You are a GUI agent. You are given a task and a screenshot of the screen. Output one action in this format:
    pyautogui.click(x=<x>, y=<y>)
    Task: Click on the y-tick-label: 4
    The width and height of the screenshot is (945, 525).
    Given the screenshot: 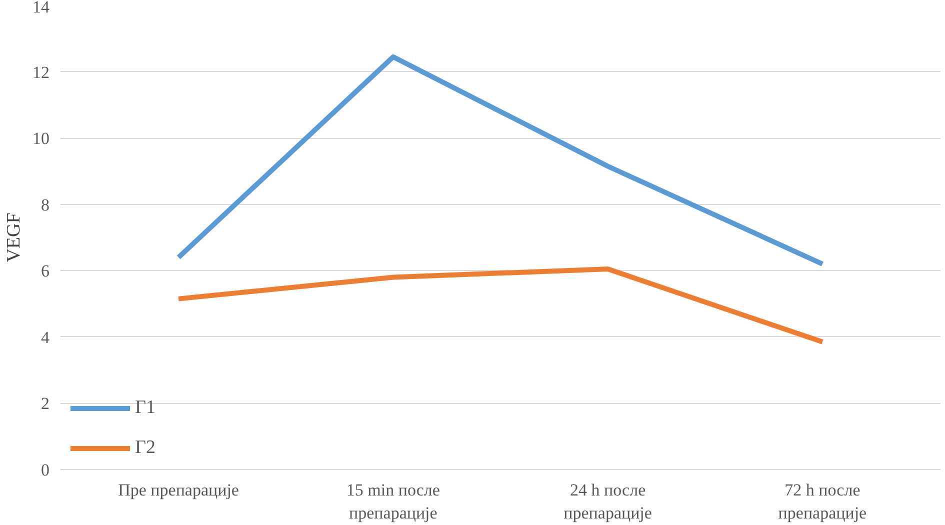 What is the action you would take?
    pyautogui.click(x=45, y=337)
    